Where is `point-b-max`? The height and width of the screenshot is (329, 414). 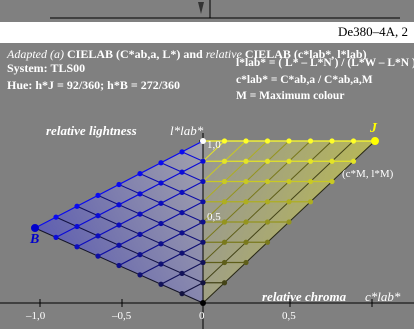 point-b-max is located at coordinates (35, 228).